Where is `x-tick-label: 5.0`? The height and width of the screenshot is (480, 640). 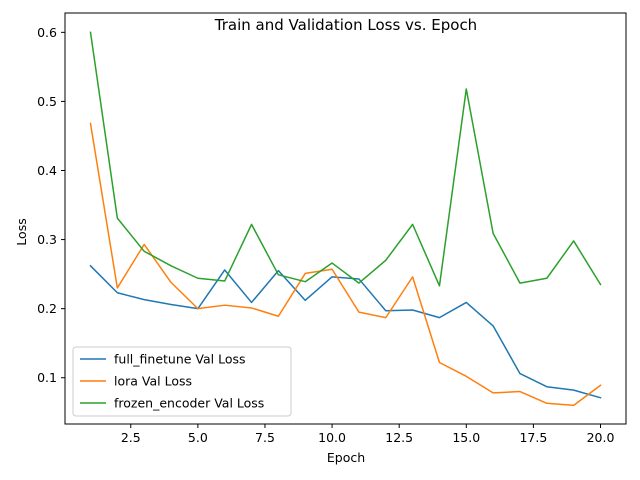 x-tick-label: 5.0 is located at coordinates (198, 437).